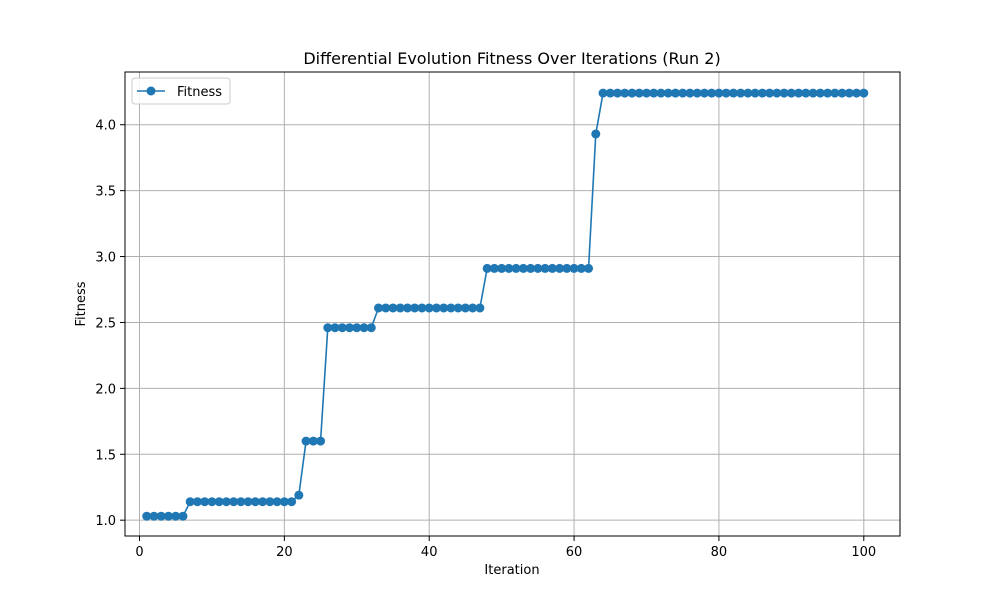 Image resolution: width=1000 pixels, height=600 pixels. I want to click on x-tick-label: 0, so click(139, 552).